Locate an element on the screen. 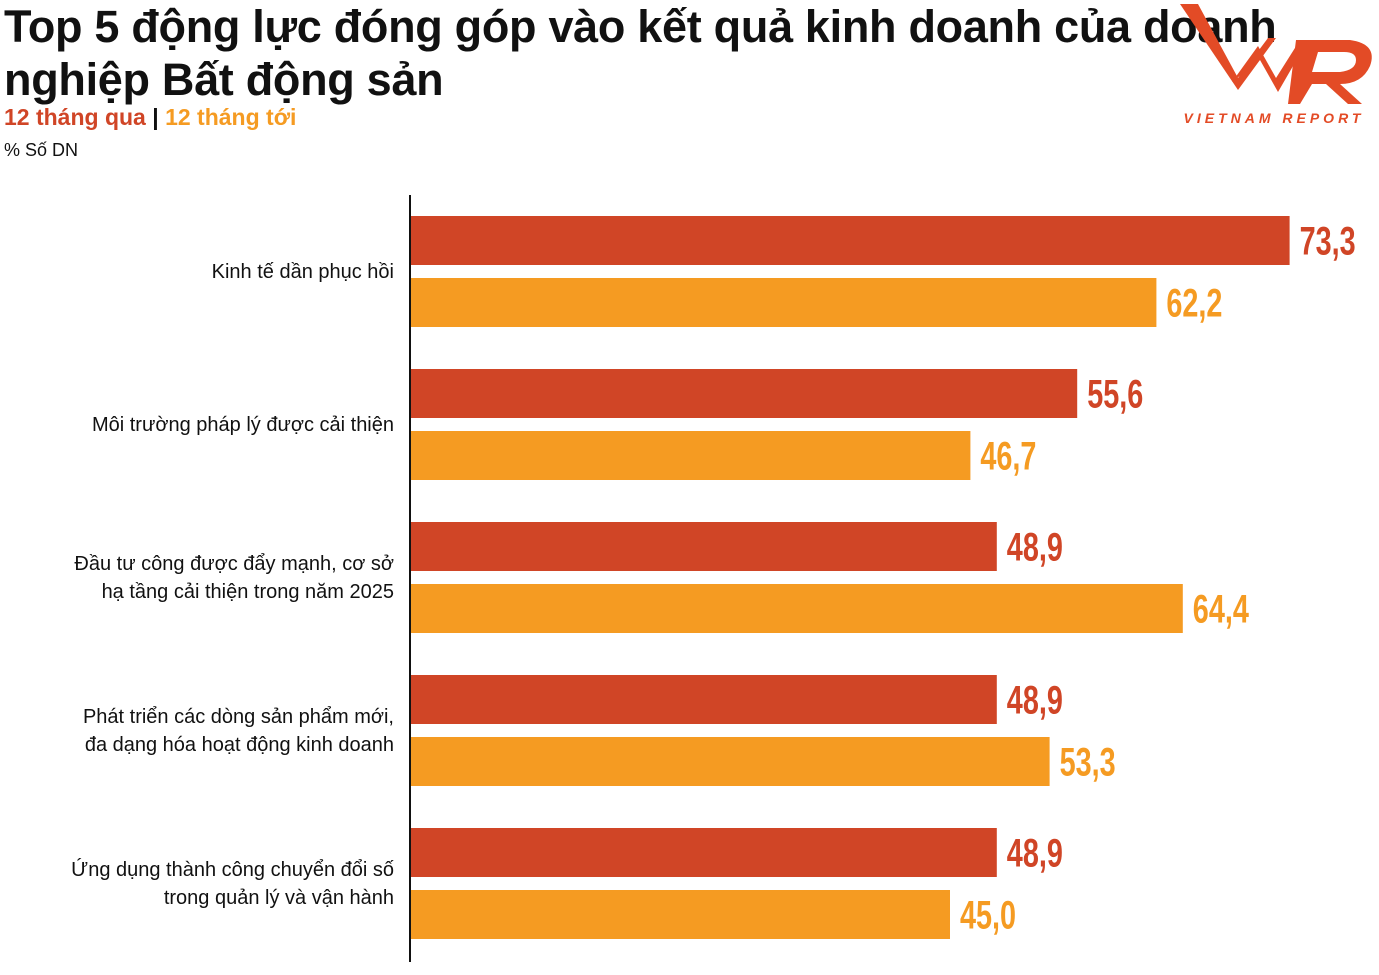 The height and width of the screenshot is (975, 1379). data-label: 53,3 is located at coordinates (1088, 762).